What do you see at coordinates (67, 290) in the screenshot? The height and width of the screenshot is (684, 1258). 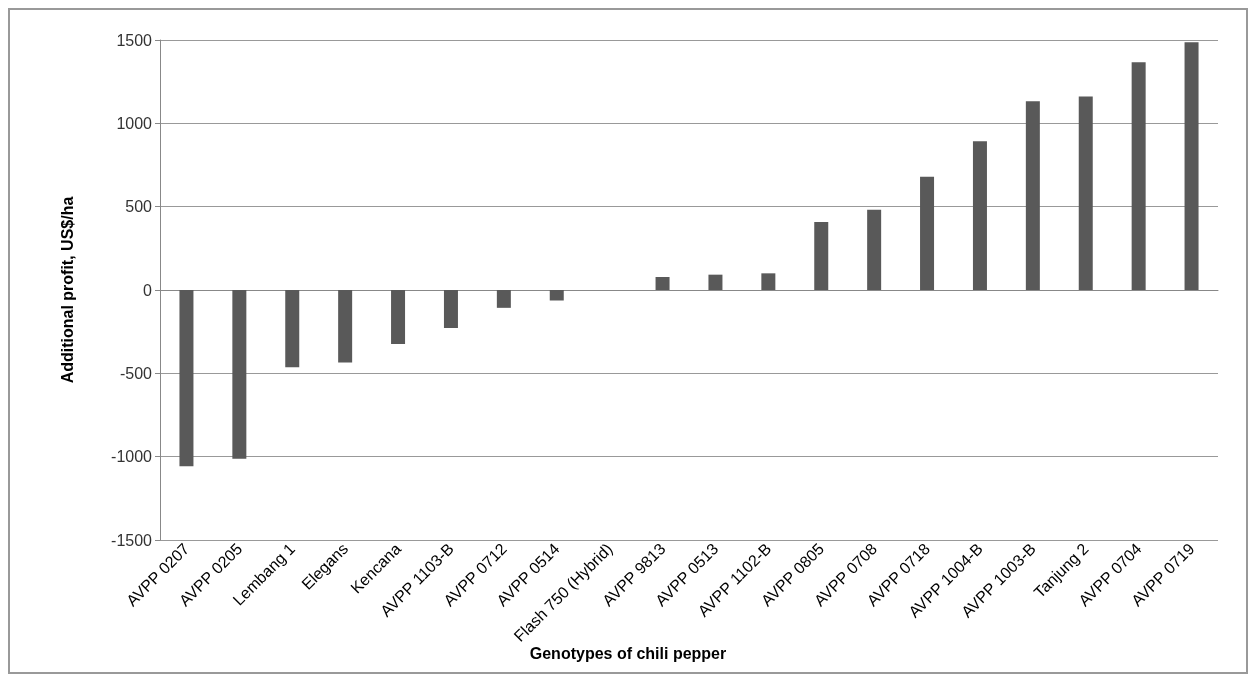 I see `y-axis-title: Additional profit, US$/ha` at bounding box center [67, 290].